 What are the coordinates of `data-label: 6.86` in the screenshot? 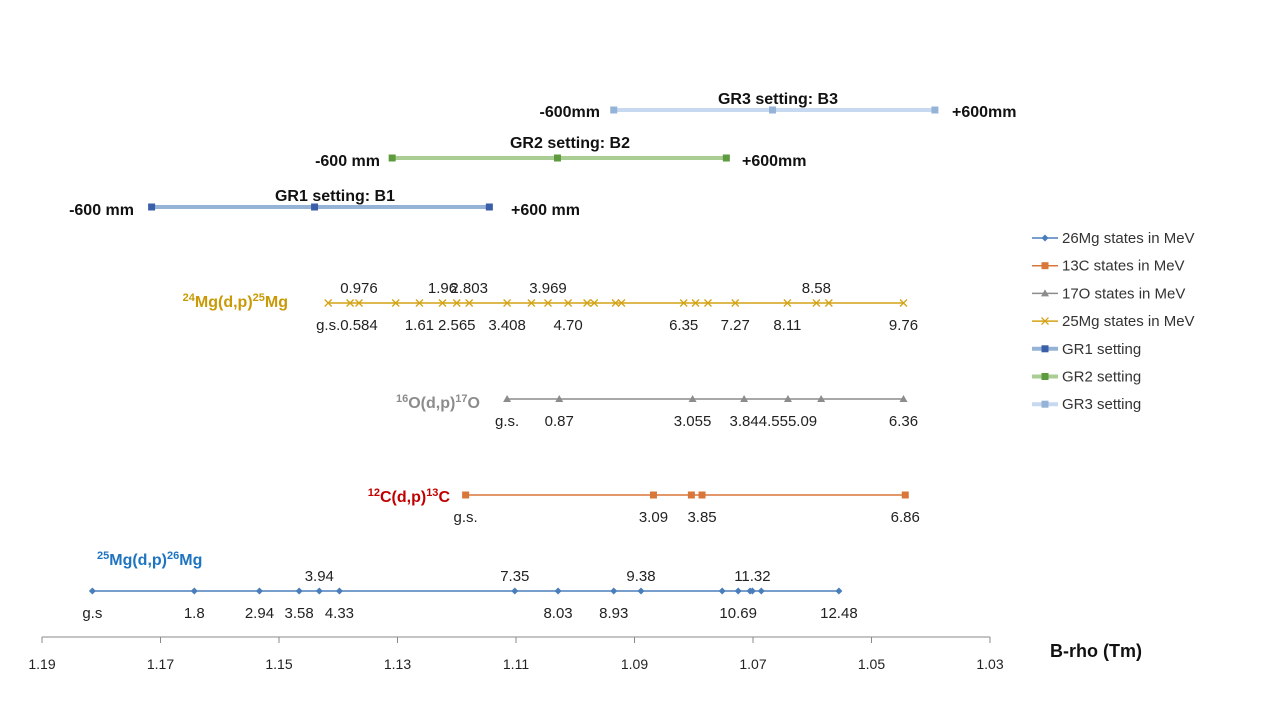 It's located at (905, 517).